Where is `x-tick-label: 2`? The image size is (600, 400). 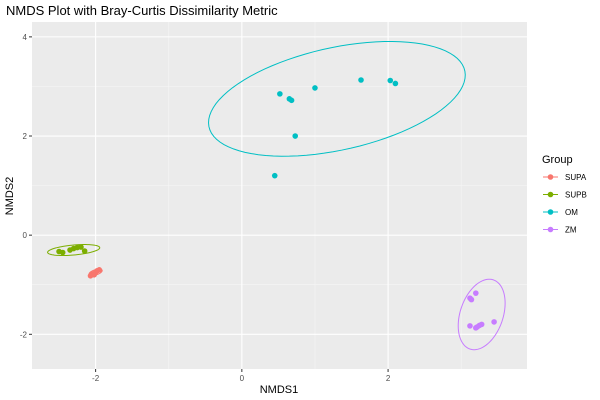
x-tick-label: 2 is located at coordinates (388, 378).